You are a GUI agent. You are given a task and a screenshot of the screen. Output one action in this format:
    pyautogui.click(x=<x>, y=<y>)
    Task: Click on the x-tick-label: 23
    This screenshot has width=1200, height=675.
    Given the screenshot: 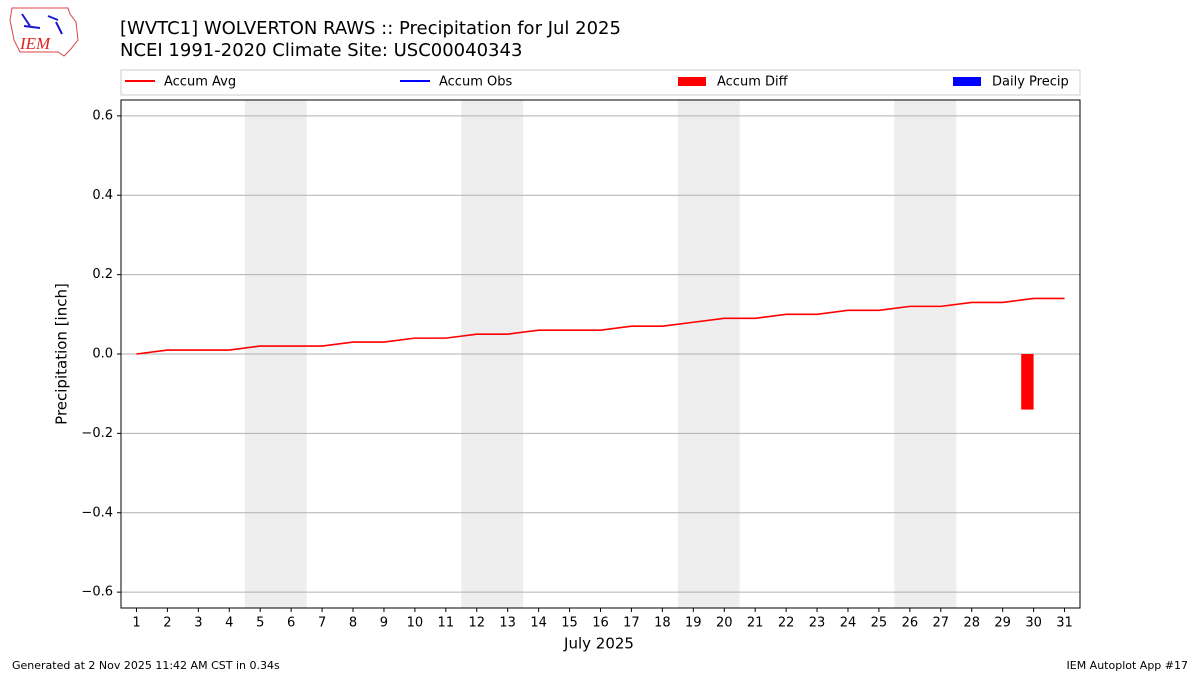 What is the action you would take?
    pyautogui.click(x=817, y=623)
    